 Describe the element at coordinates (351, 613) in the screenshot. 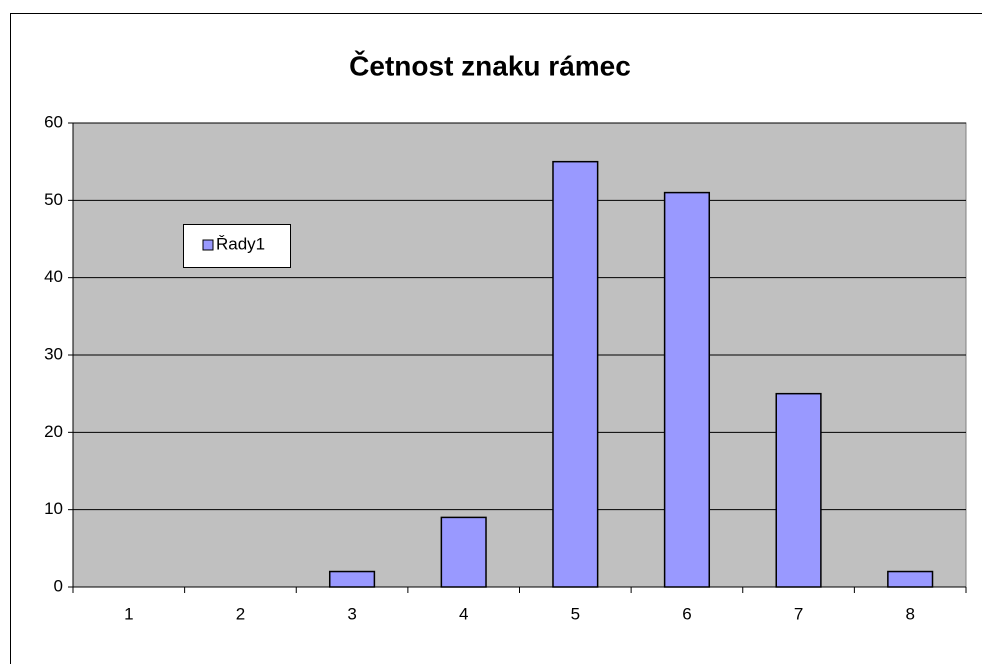

I see `x-tick-label: 3` at that location.